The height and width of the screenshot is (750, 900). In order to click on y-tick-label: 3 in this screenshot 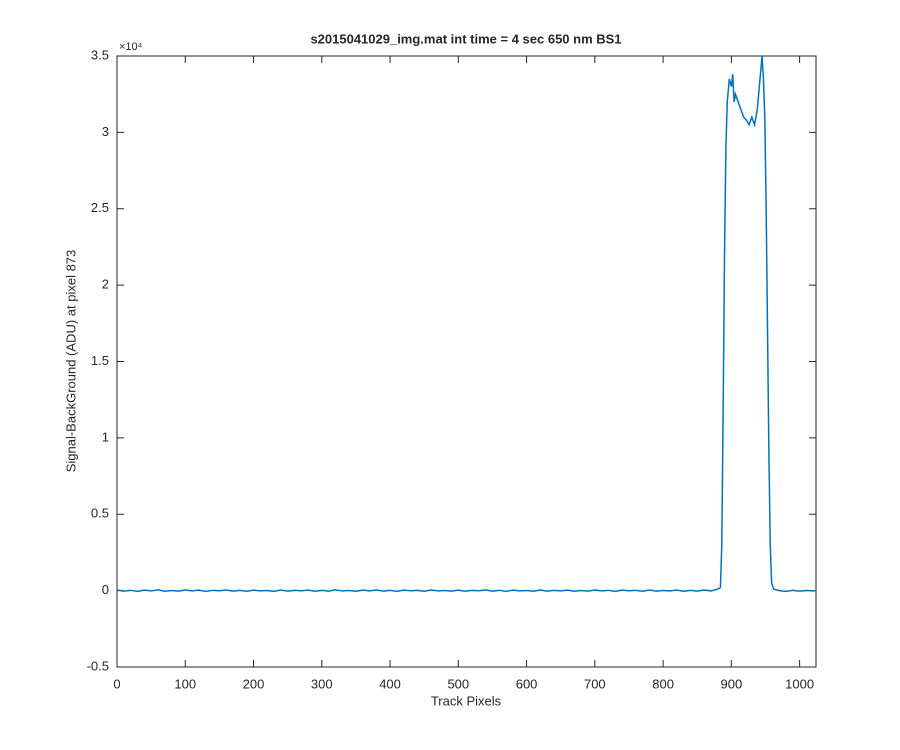, I will do `click(105, 131)`.